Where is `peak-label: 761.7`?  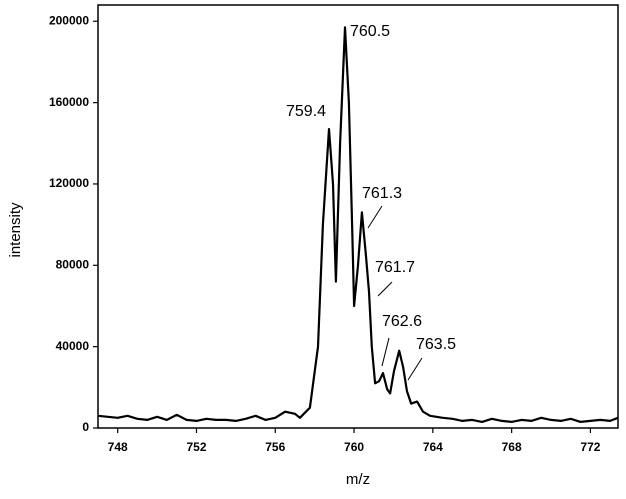
peak-label: 761.7 is located at coordinates (395, 267).